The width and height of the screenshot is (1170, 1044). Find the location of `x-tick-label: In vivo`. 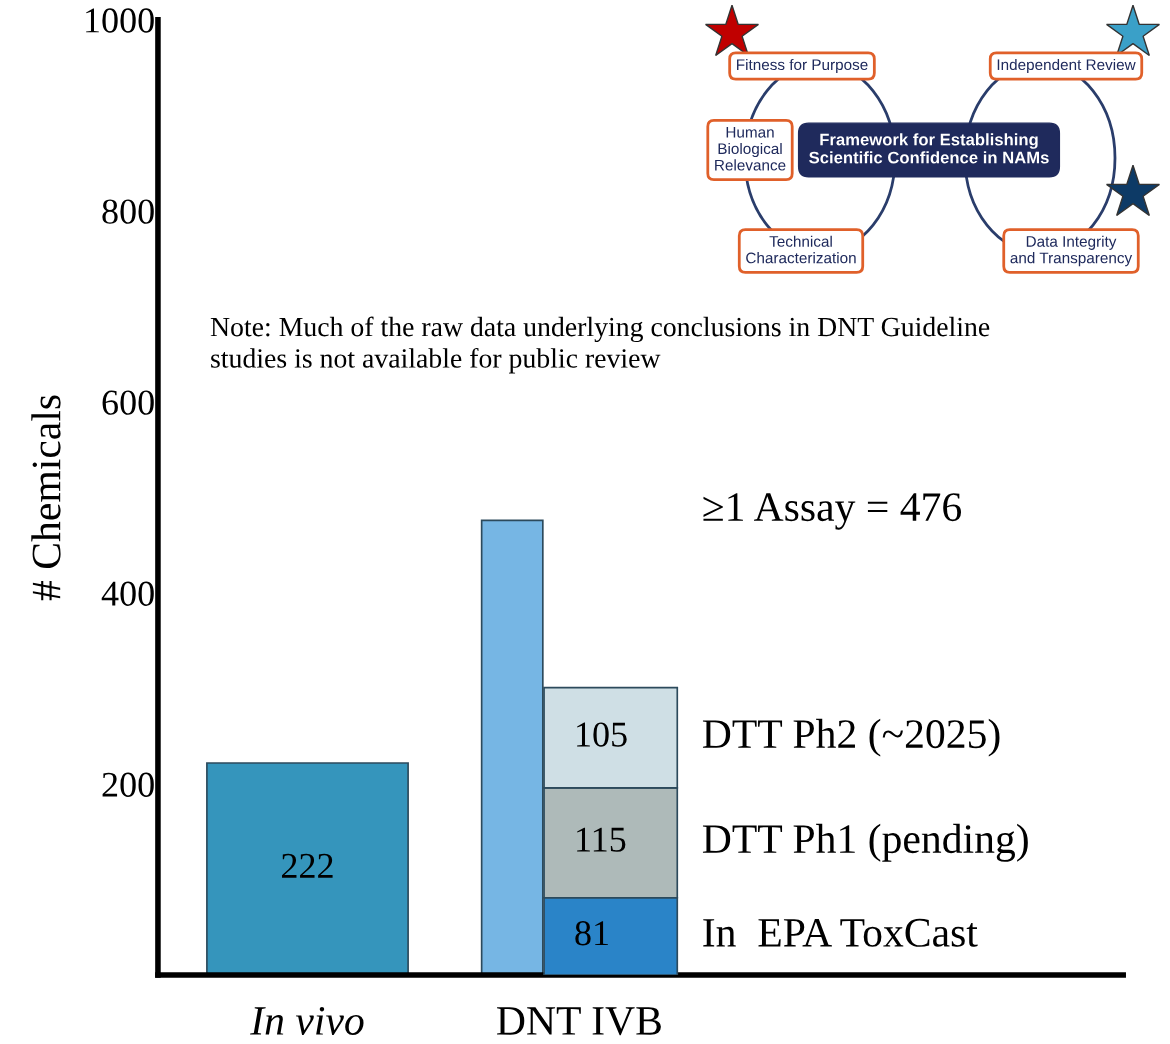

x-tick-label: In vivo is located at coordinates (307, 1020).